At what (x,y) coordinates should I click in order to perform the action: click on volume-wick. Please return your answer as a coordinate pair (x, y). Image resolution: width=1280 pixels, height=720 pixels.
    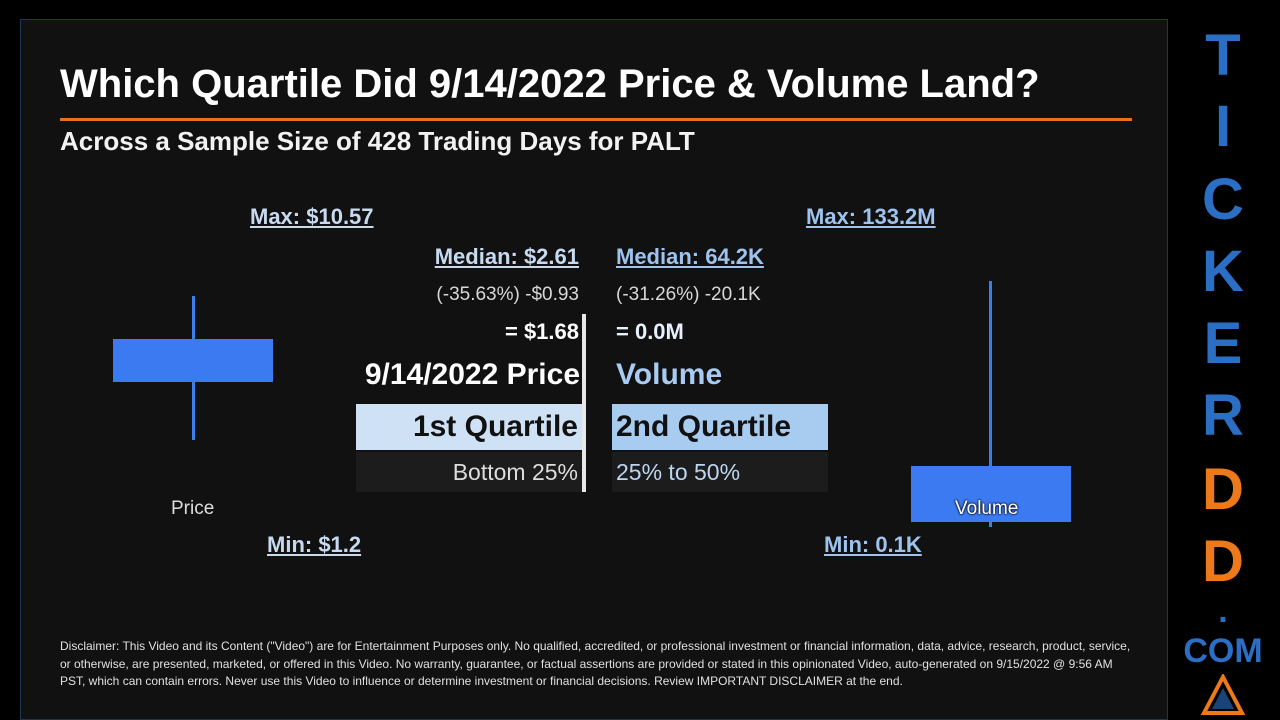
    Looking at the image, I should click on (990, 404).